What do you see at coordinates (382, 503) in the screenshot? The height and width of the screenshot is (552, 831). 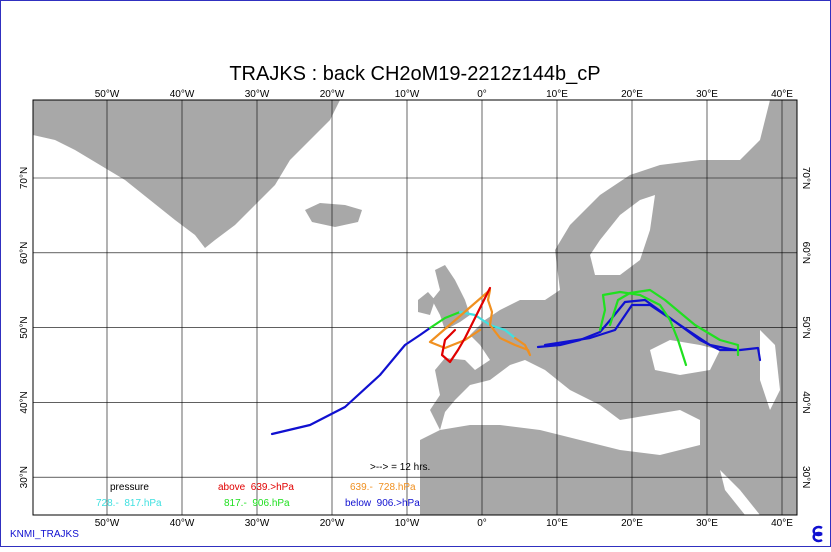 I see `legend-item: below 906.>hPa` at bounding box center [382, 503].